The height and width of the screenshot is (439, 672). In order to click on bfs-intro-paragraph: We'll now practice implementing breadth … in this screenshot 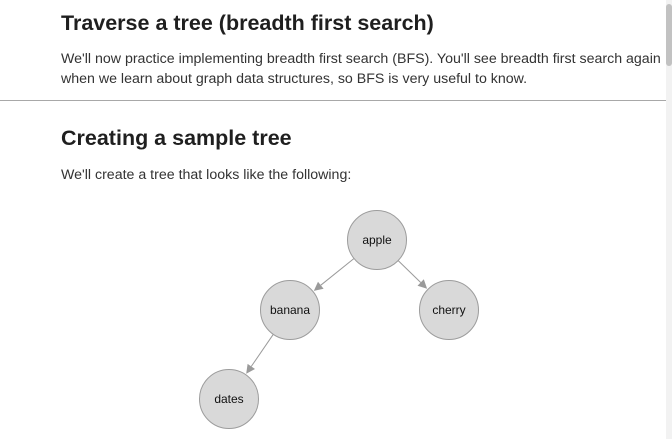, I will do `click(361, 69)`.